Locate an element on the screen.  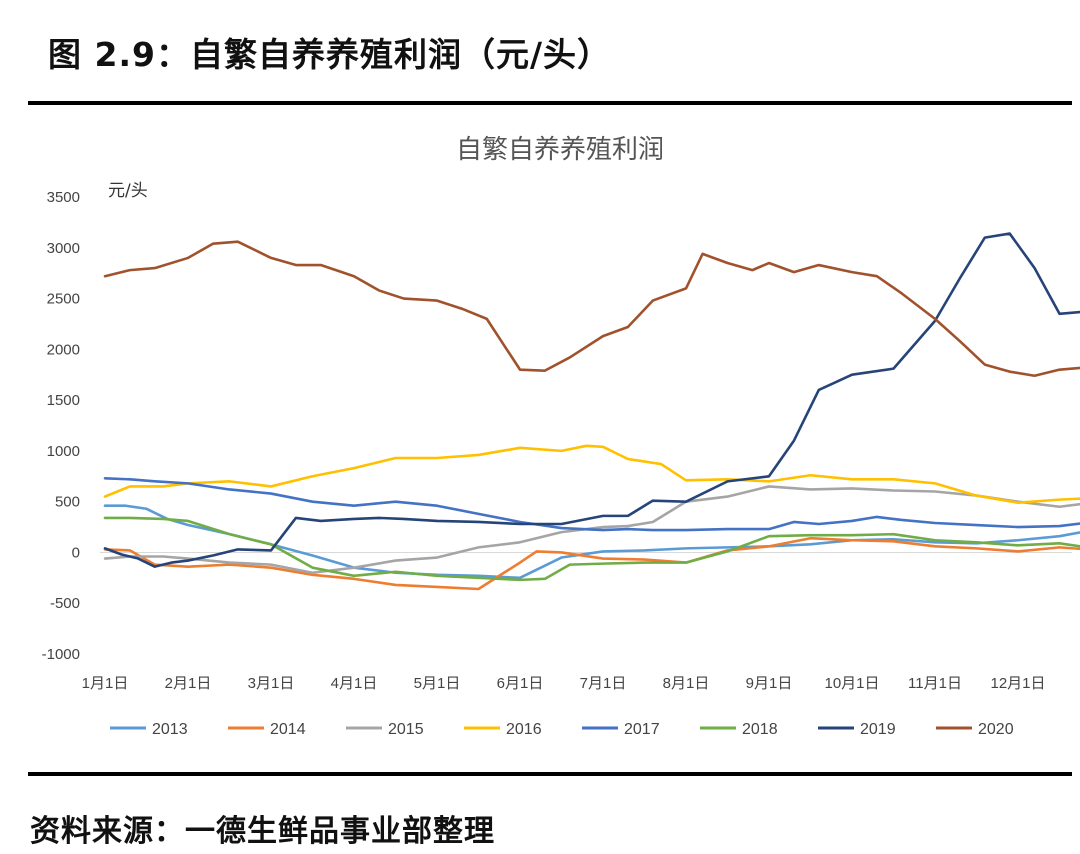
legend-label-2016: 2016 is located at coordinates (524, 729).